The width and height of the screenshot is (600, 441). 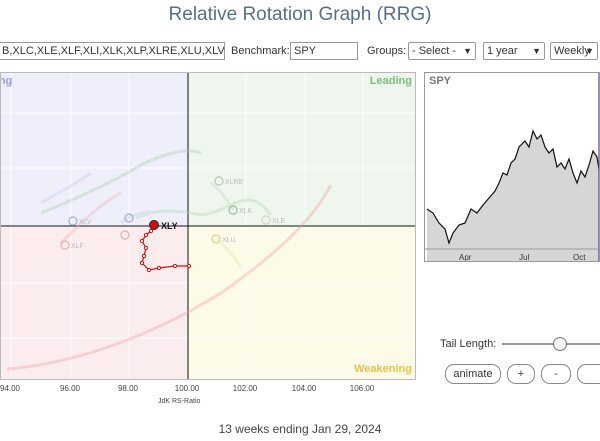 What do you see at coordinates (502, 51) in the screenshot?
I see `period-select-value: 1 year` at bounding box center [502, 51].